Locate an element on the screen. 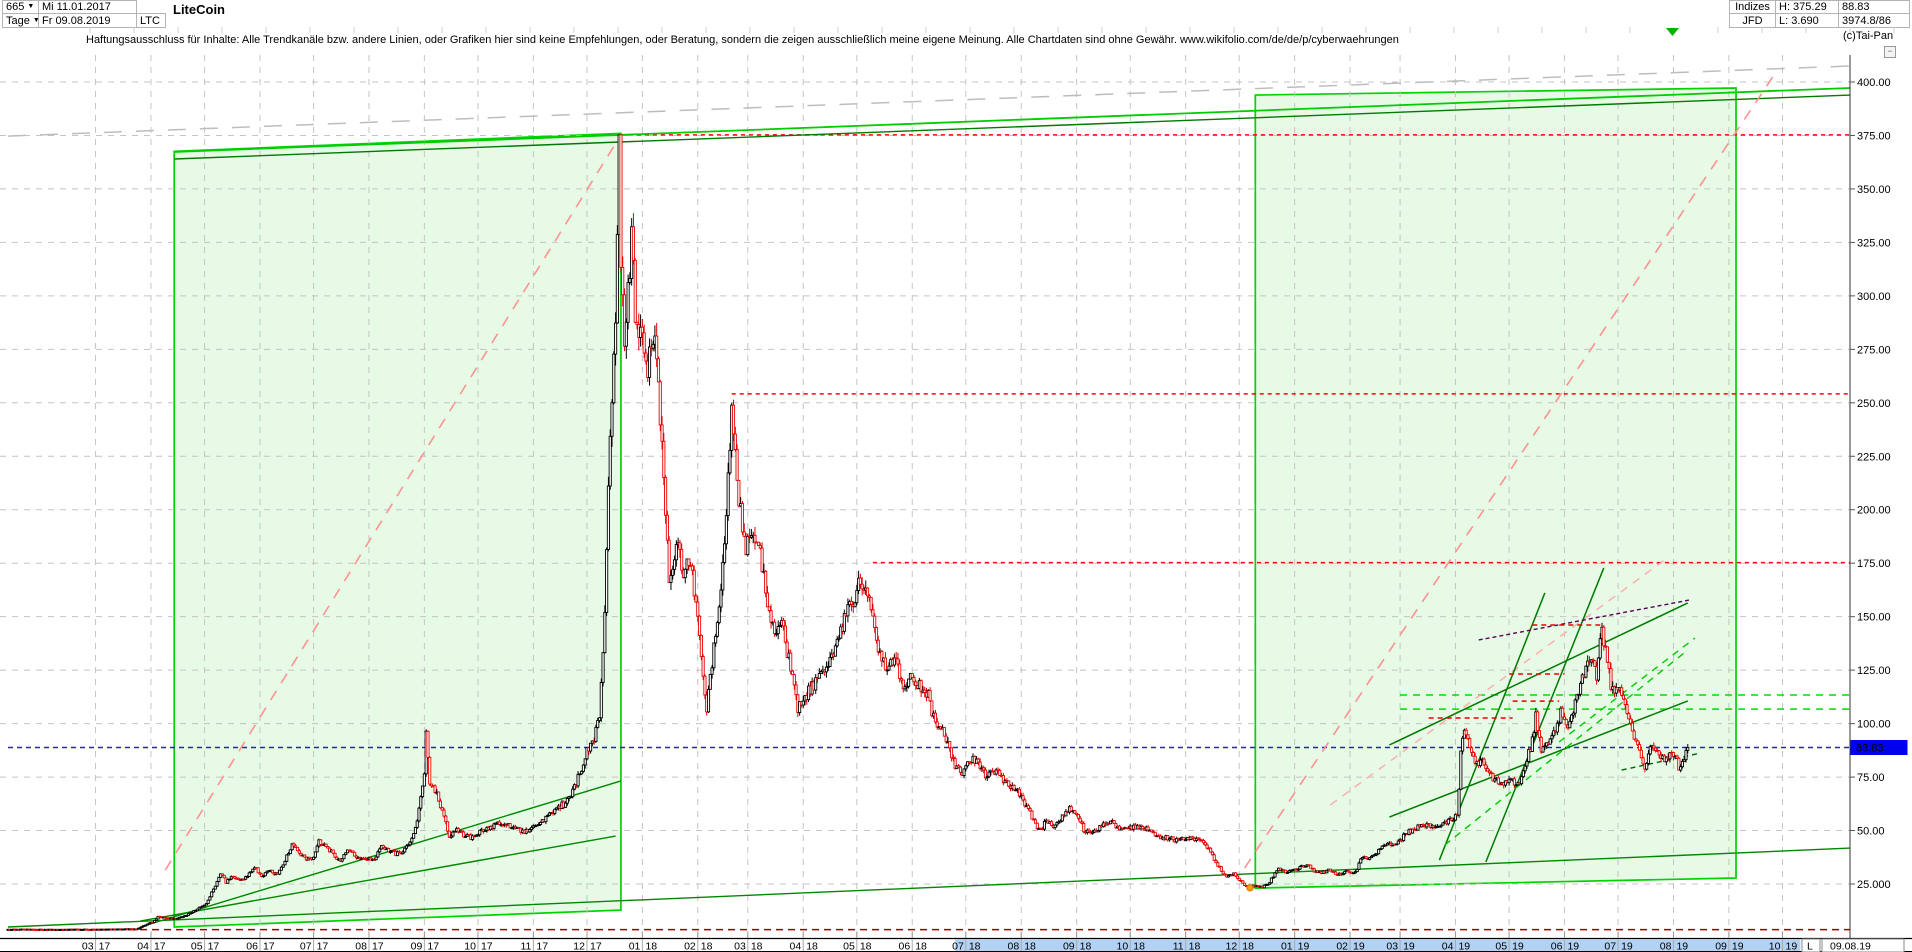  trend-2019-mid-lower is located at coordinates (1539, 759).